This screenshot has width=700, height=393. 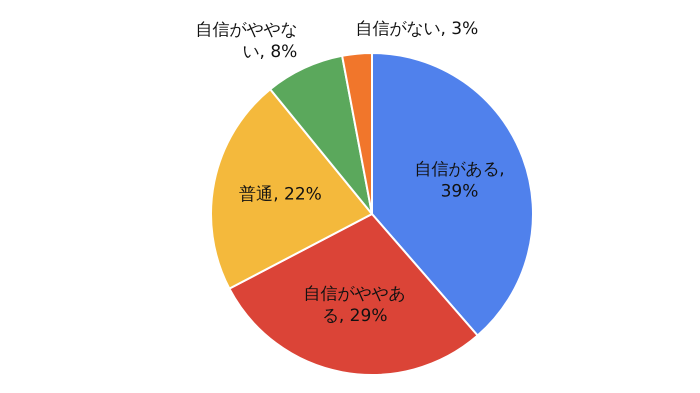 What do you see at coordinates (280, 194) in the screenshot?
I see `slice-label: 普通, 22%` at bounding box center [280, 194].